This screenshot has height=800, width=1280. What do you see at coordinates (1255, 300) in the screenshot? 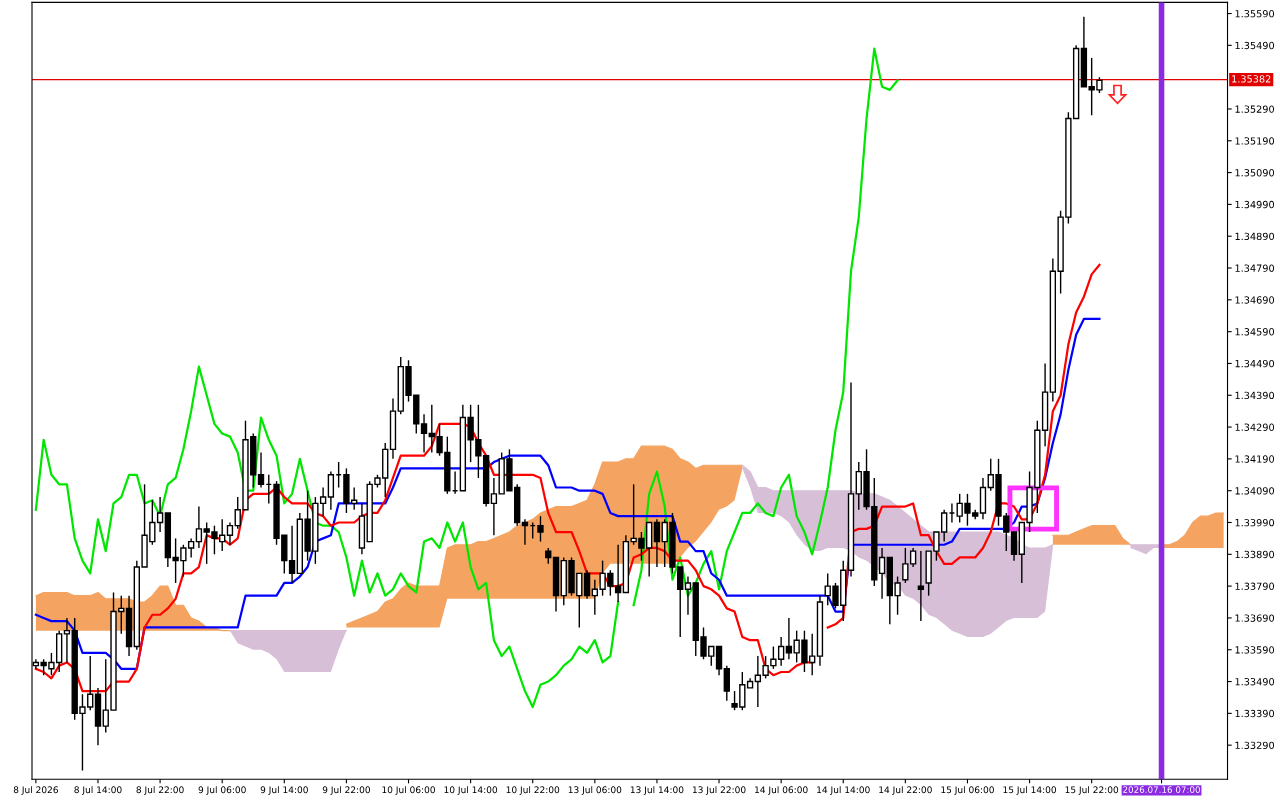
I see `y-tick-label: 1.34690` at bounding box center [1255, 300].